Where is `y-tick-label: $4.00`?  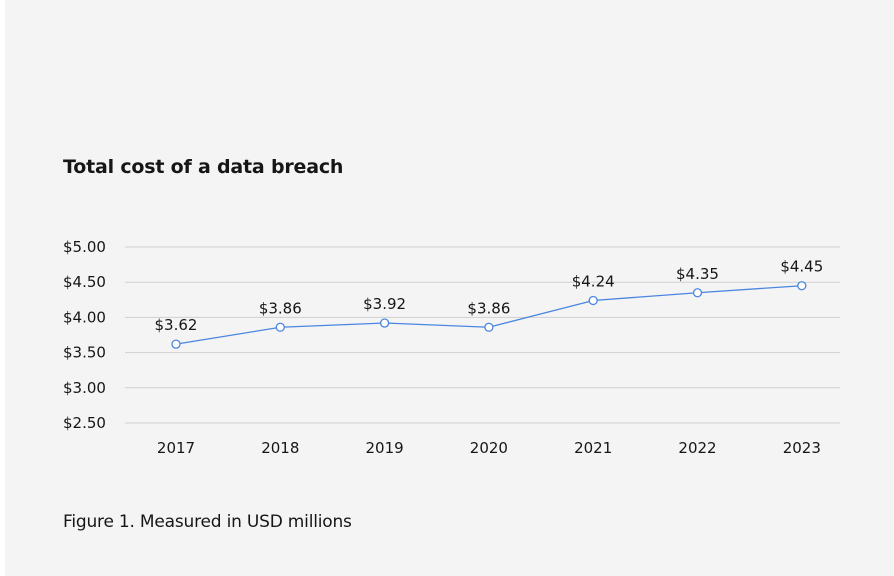 y-tick-label: $4.00 is located at coordinates (84, 317).